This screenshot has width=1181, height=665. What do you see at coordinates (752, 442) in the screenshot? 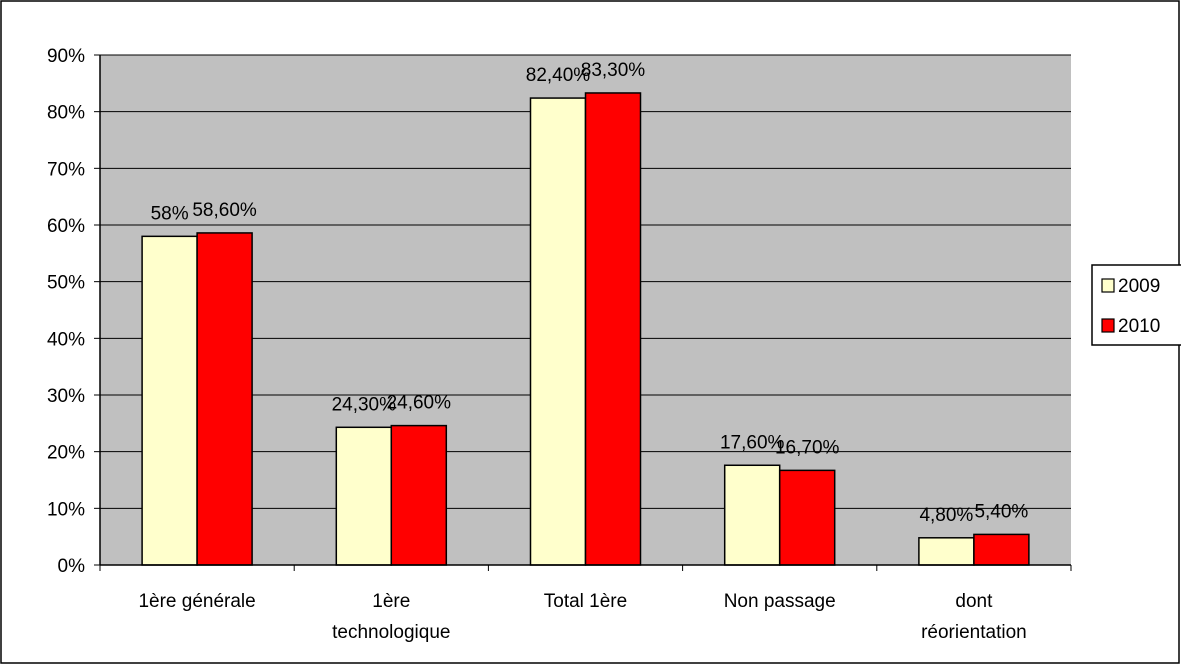
I see `data-label-2009-3: 17,60%` at bounding box center [752, 442].